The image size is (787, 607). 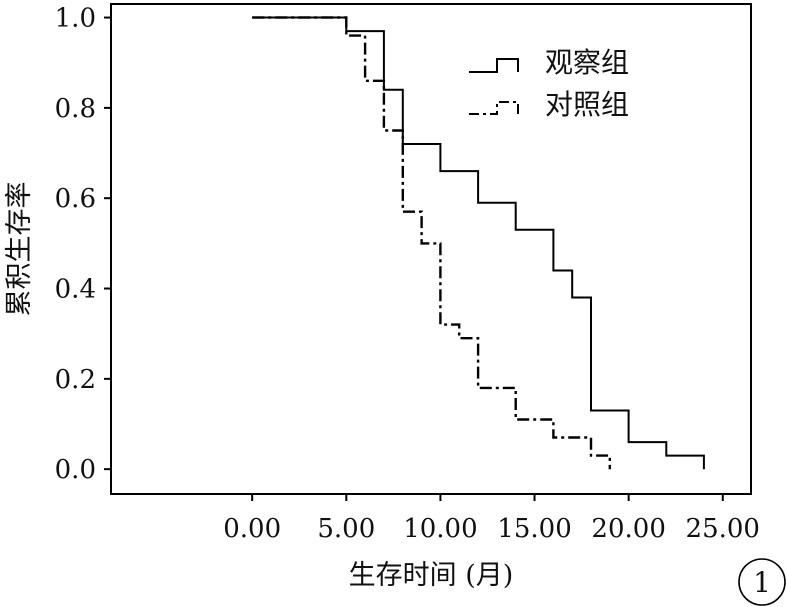 What do you see at coordinates (75, 109) in the screenshot?
I see `y-tick-label: 0.8` at bounding box center [75, 109].